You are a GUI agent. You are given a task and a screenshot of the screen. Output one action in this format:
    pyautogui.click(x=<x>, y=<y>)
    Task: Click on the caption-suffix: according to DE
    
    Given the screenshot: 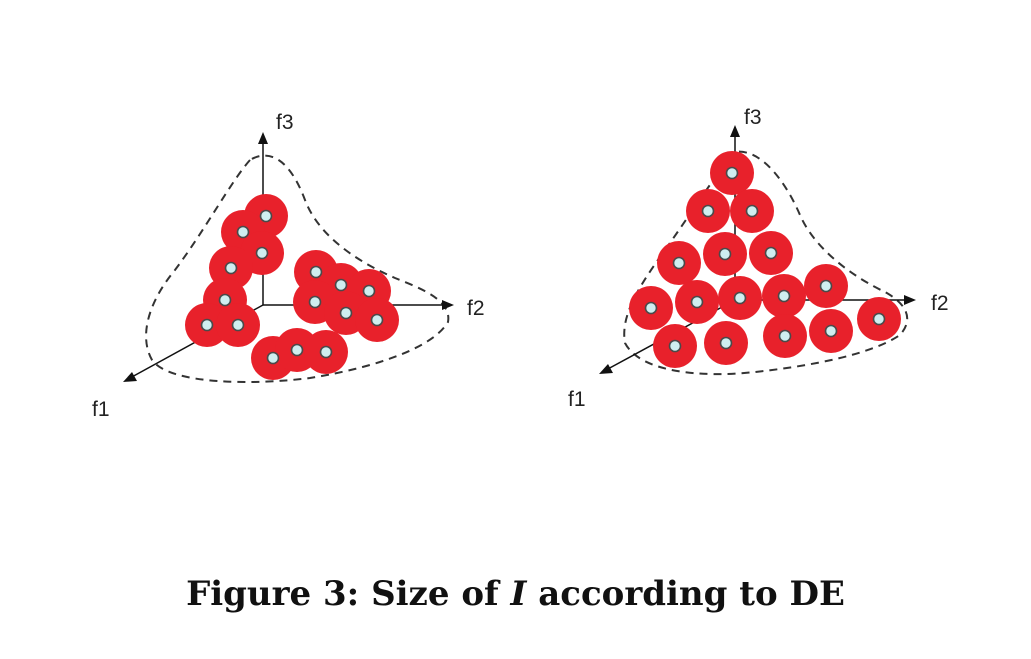 What is the action you would take?
    pyautogui.click(x=685, y=594)
    